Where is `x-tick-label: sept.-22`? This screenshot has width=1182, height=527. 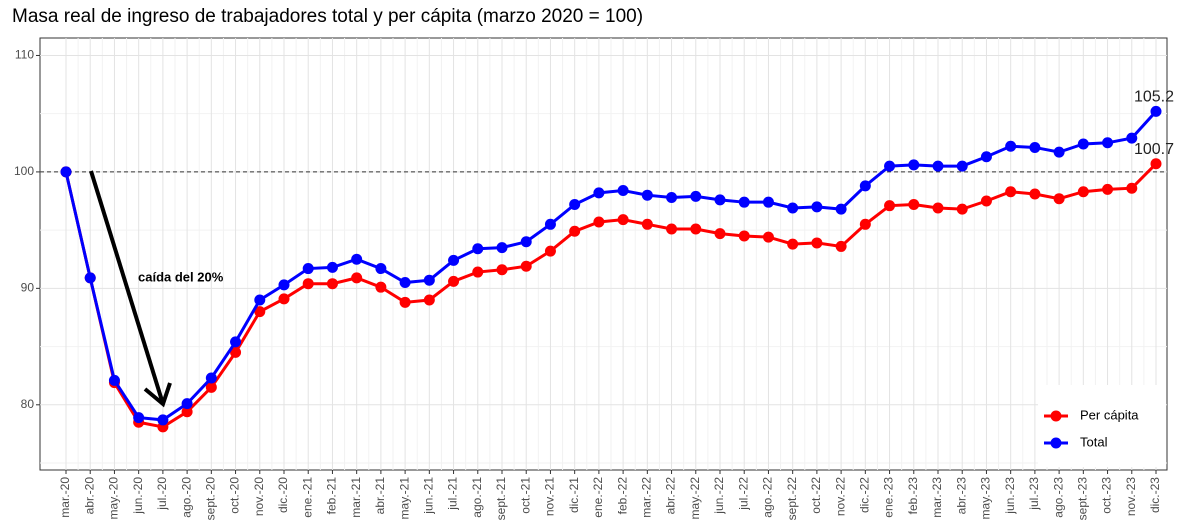
x-tick-label: sept.-22 is located at coordinates (792, 499).